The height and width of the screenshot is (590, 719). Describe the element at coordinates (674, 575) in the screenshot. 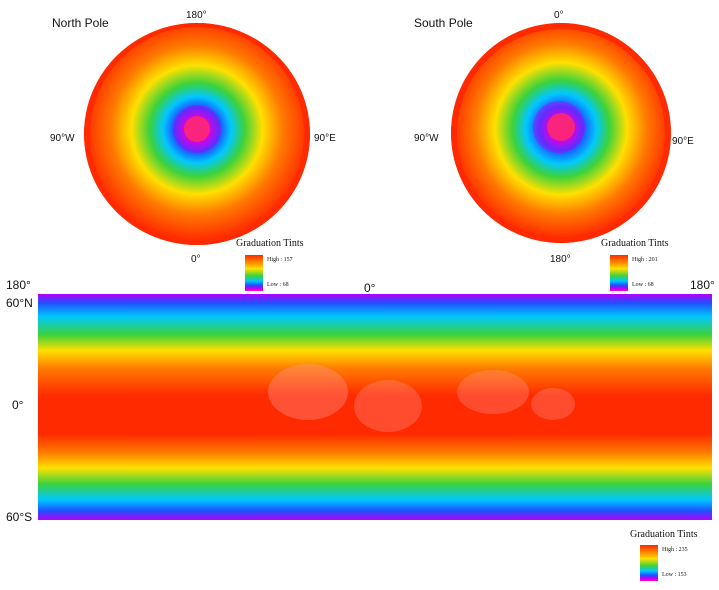

I see `global-legend-low: Low : 153` at that location.